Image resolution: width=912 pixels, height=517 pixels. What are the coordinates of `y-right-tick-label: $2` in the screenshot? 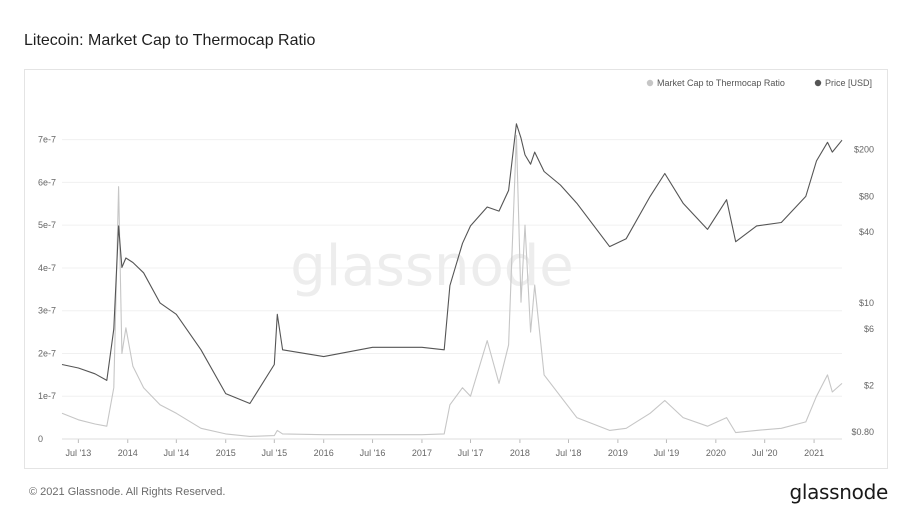 It's located at (869, 385).